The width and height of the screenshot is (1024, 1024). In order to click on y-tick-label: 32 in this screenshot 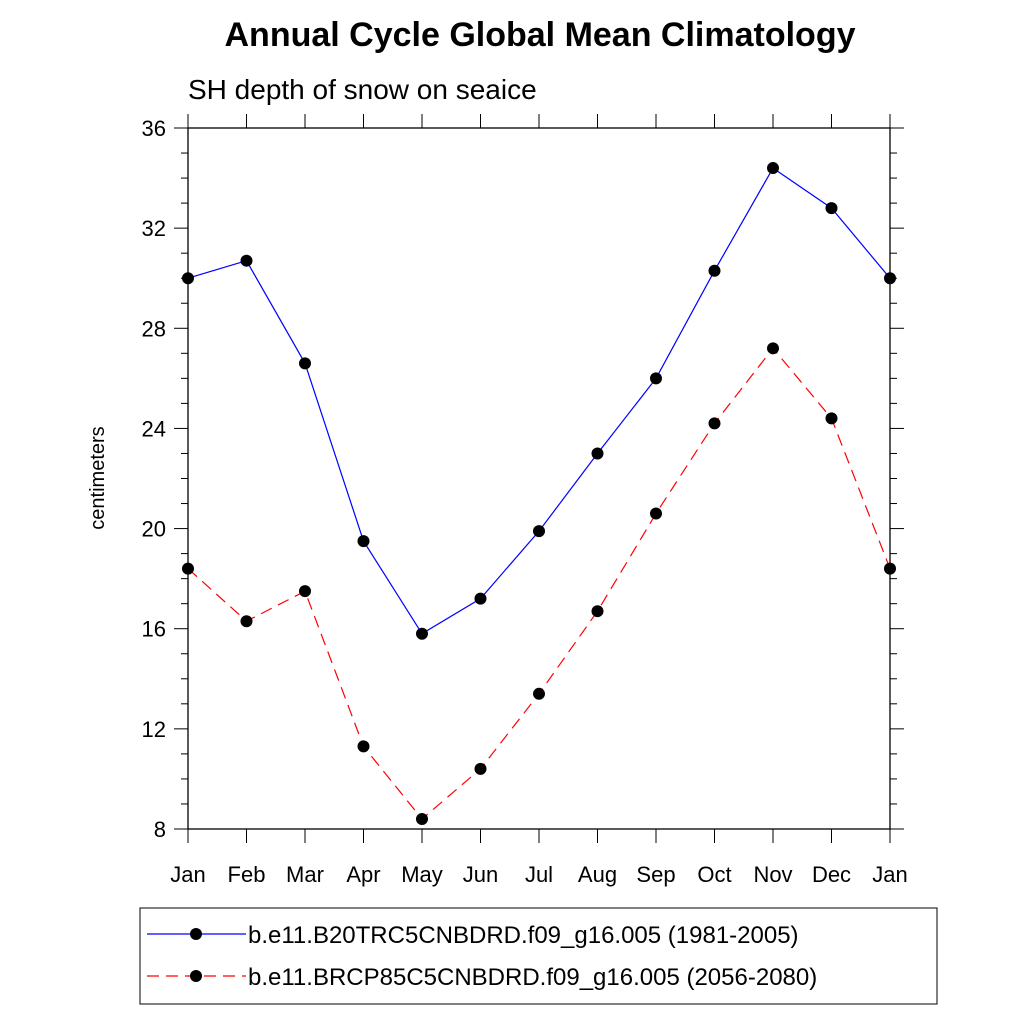, I will do `click(154, 228)`.